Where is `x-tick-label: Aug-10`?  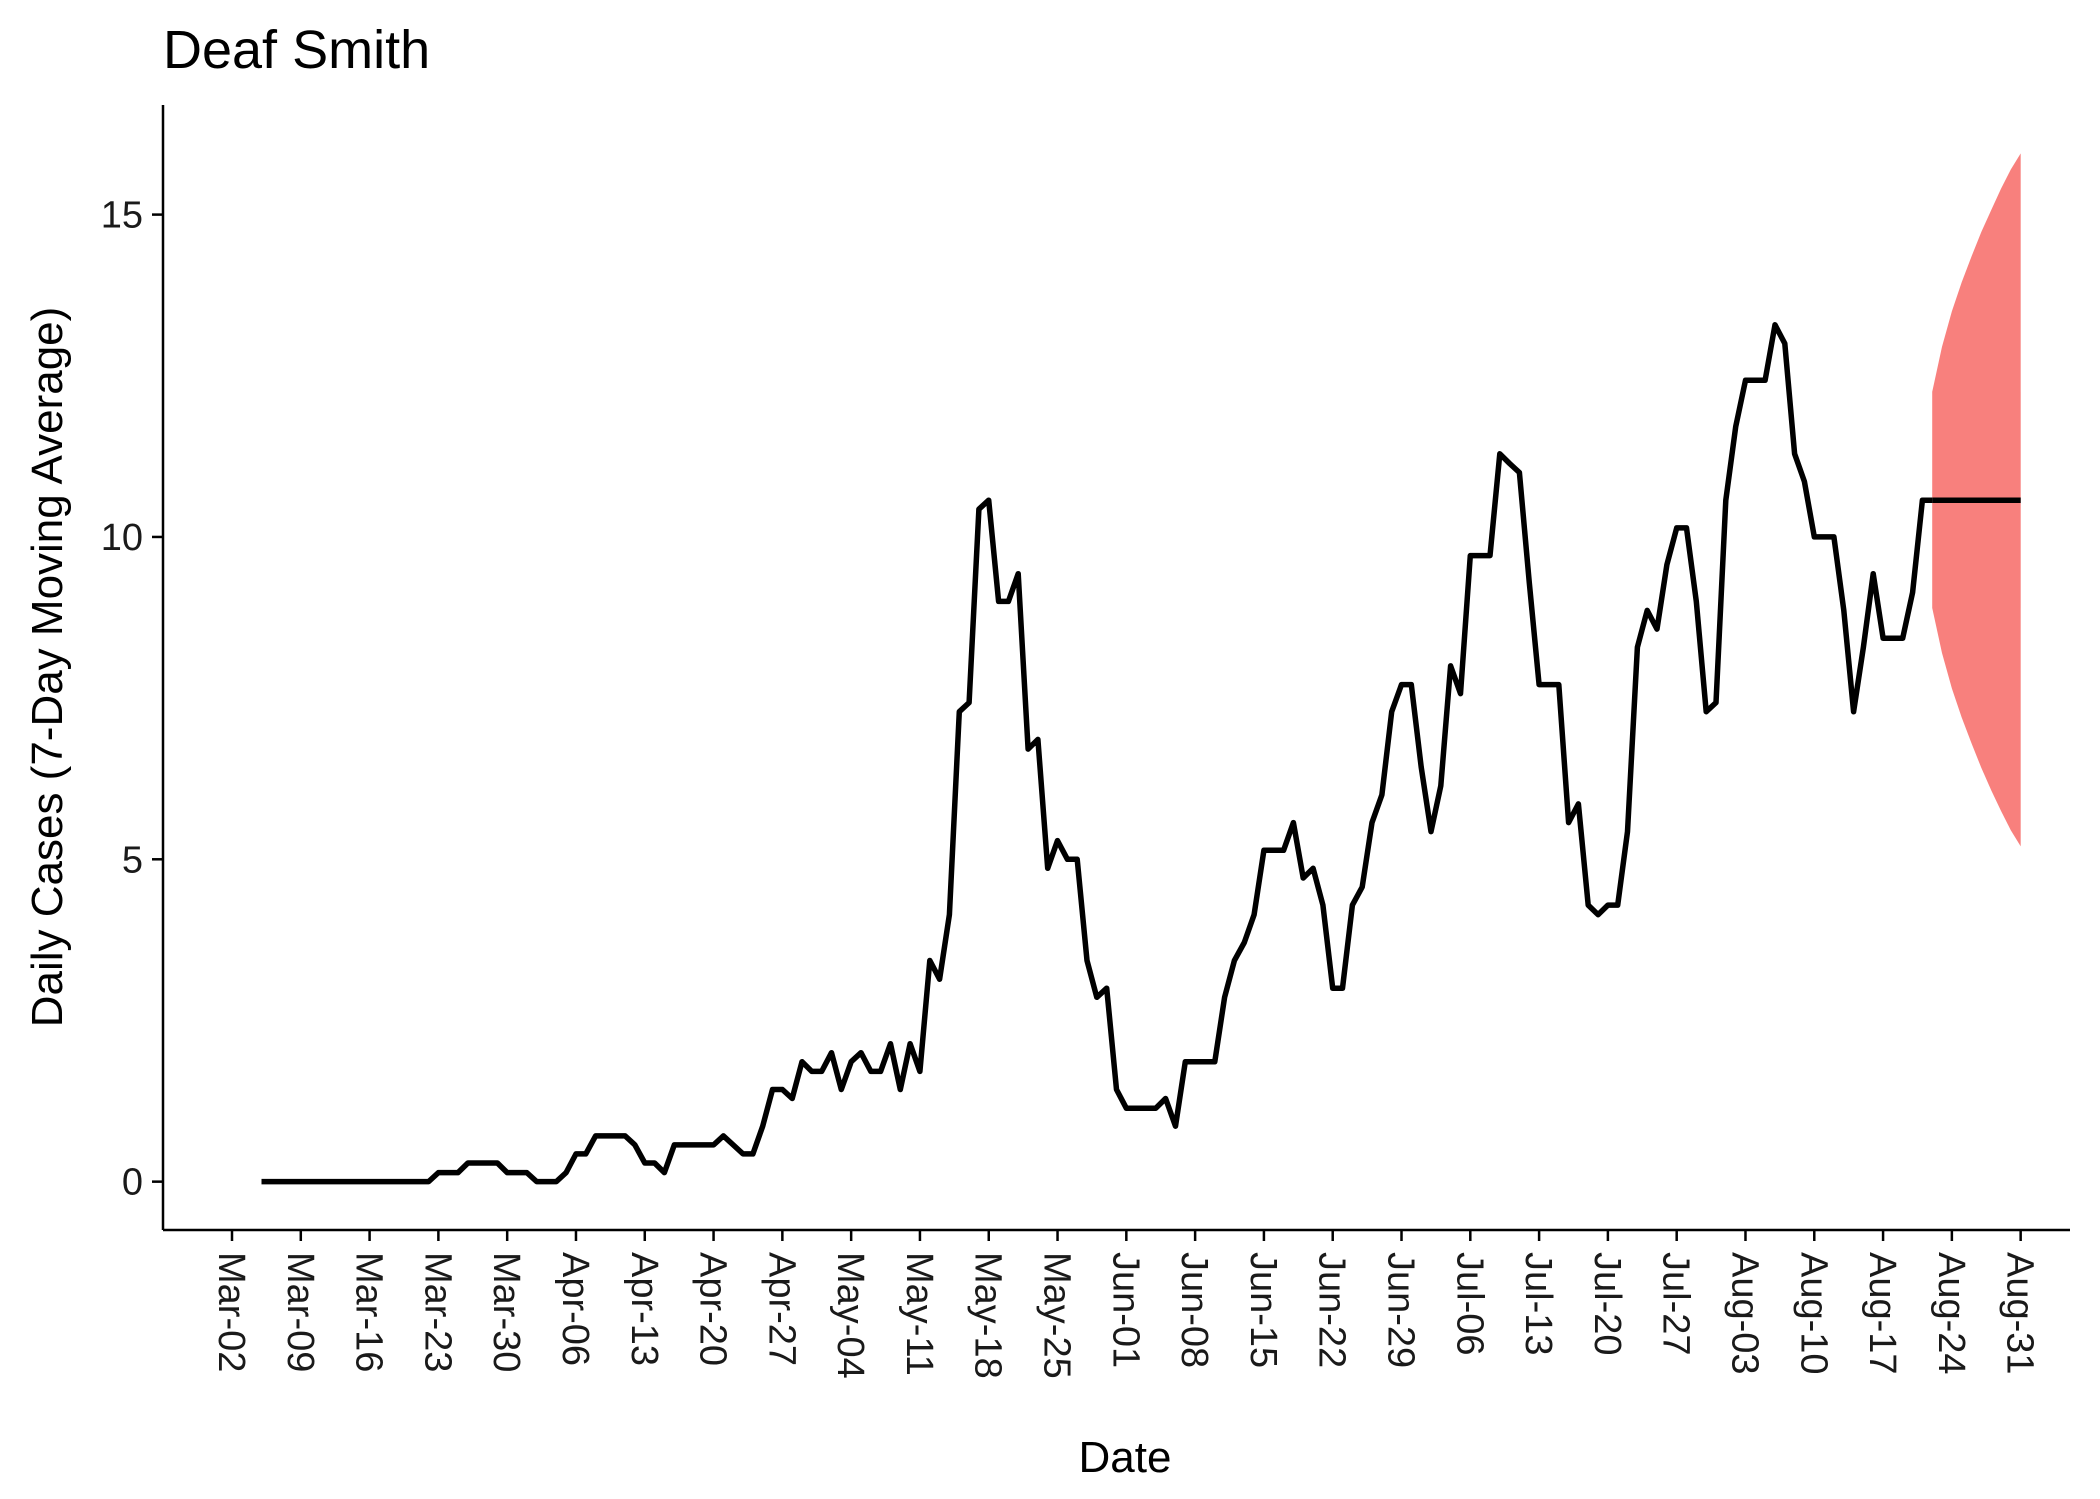 x-tick-label: Aug-10 is located at coordinates (1813, 1313).